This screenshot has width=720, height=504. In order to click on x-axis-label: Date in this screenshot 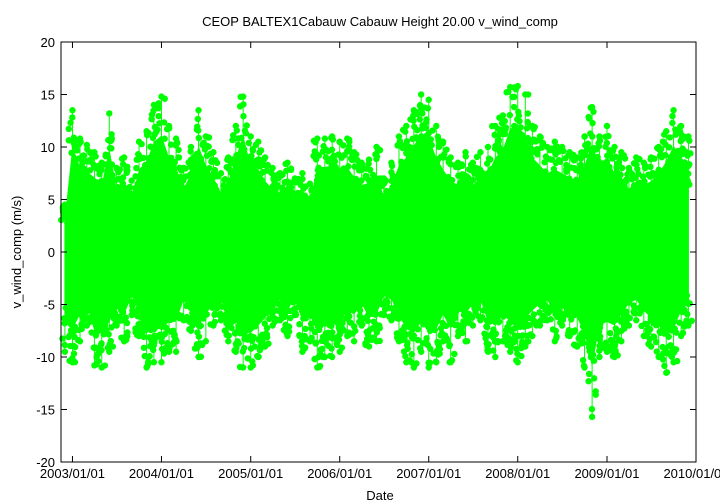, I will do `click(379, 495)`.